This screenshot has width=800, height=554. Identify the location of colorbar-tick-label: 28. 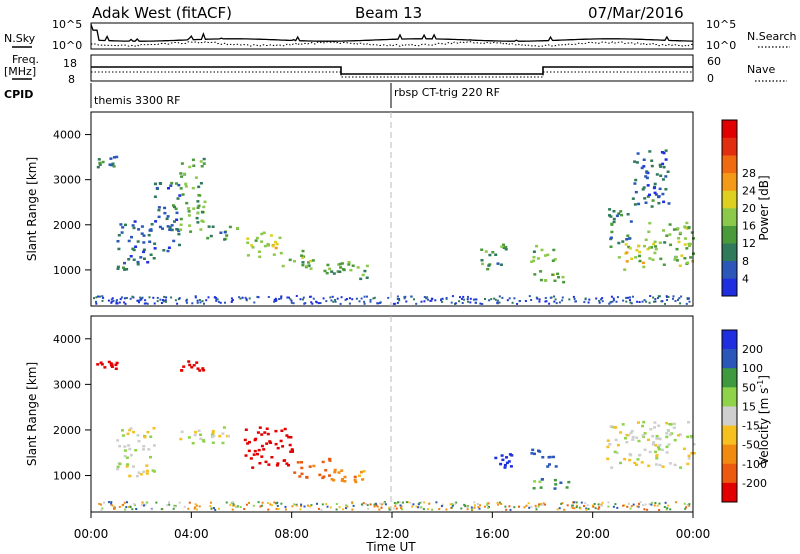
(749, 173).